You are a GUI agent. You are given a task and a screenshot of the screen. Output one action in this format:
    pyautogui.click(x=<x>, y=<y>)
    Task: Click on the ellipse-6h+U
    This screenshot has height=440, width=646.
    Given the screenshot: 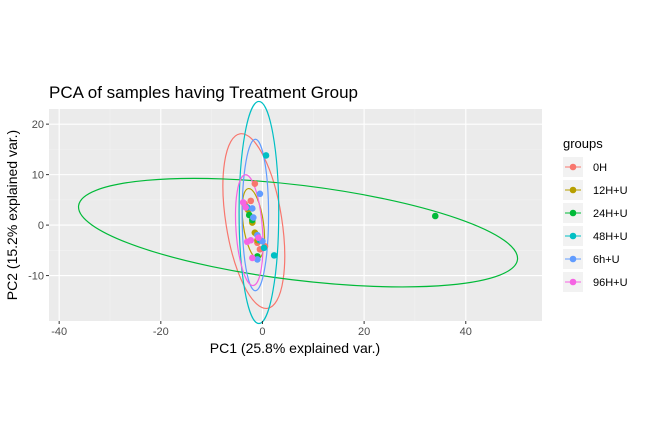 What is the action you would take?
    pyautogui.click(x=255, y=215)
    